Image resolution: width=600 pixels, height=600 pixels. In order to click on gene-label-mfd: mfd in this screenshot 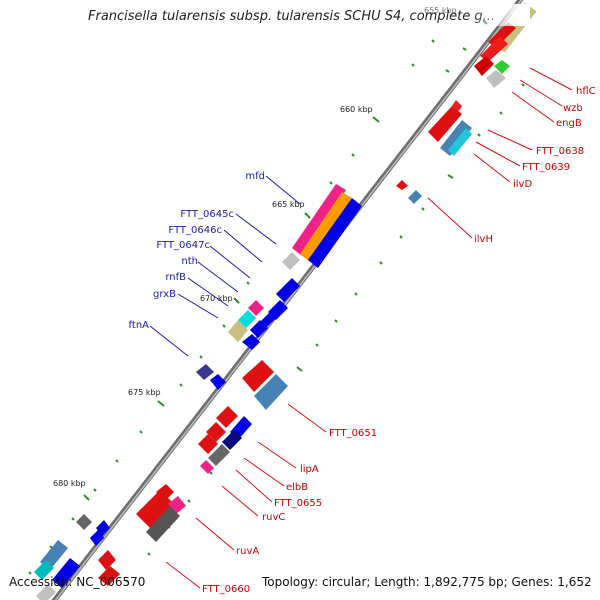, I will do `click(255, 176)`.